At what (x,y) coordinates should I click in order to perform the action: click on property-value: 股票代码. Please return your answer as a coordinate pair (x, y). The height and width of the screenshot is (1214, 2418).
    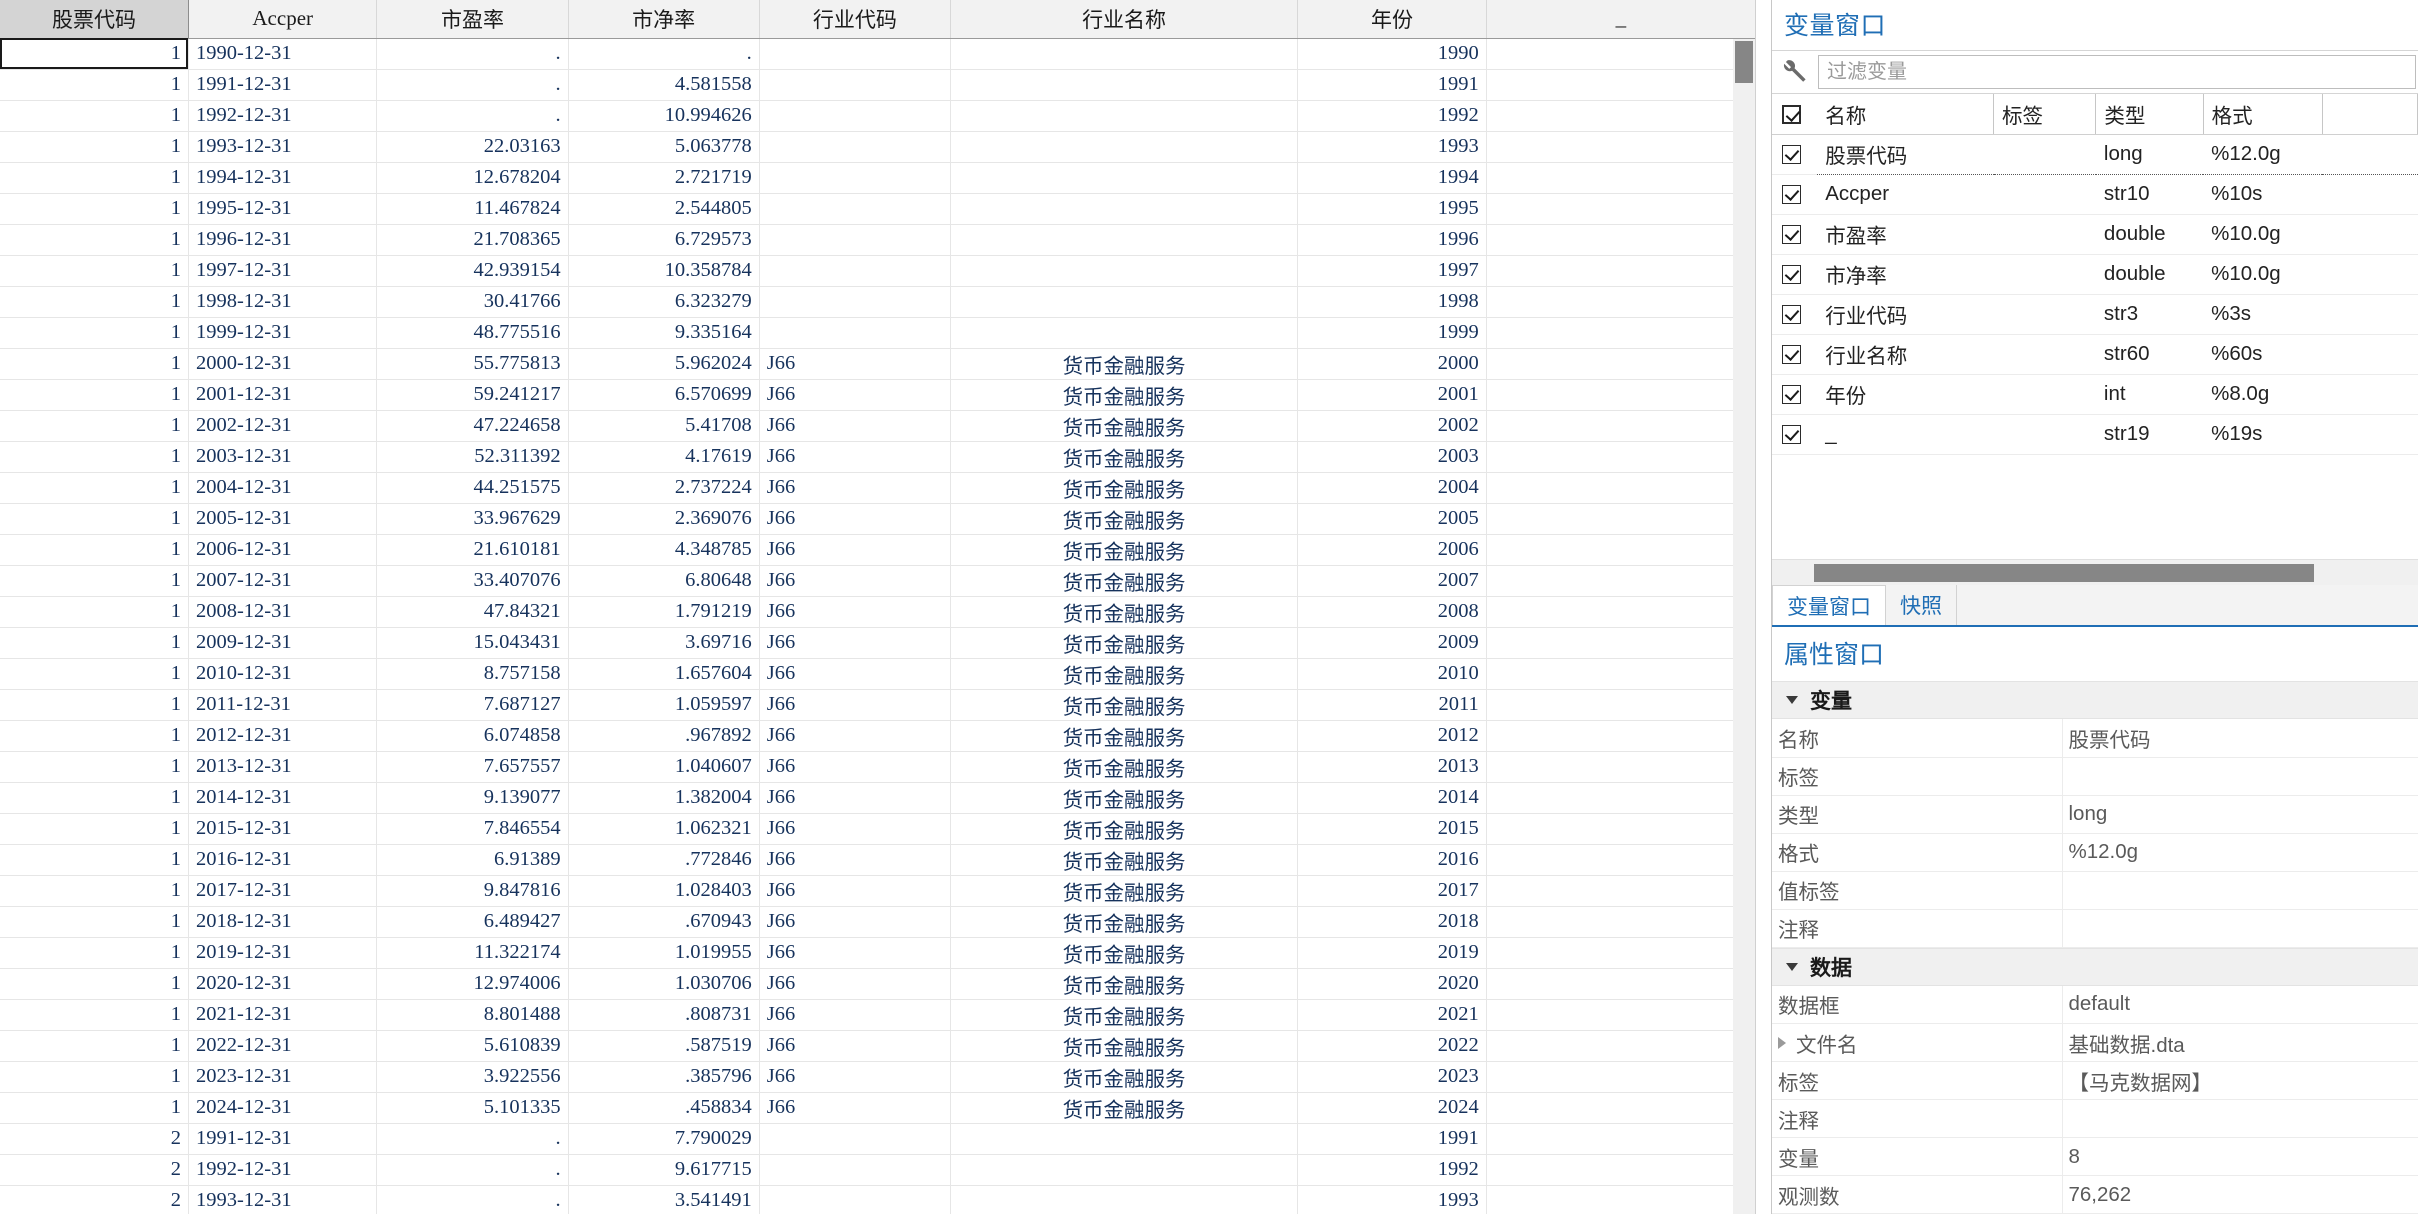
    Looking at the image, I should click on (2239, 738).